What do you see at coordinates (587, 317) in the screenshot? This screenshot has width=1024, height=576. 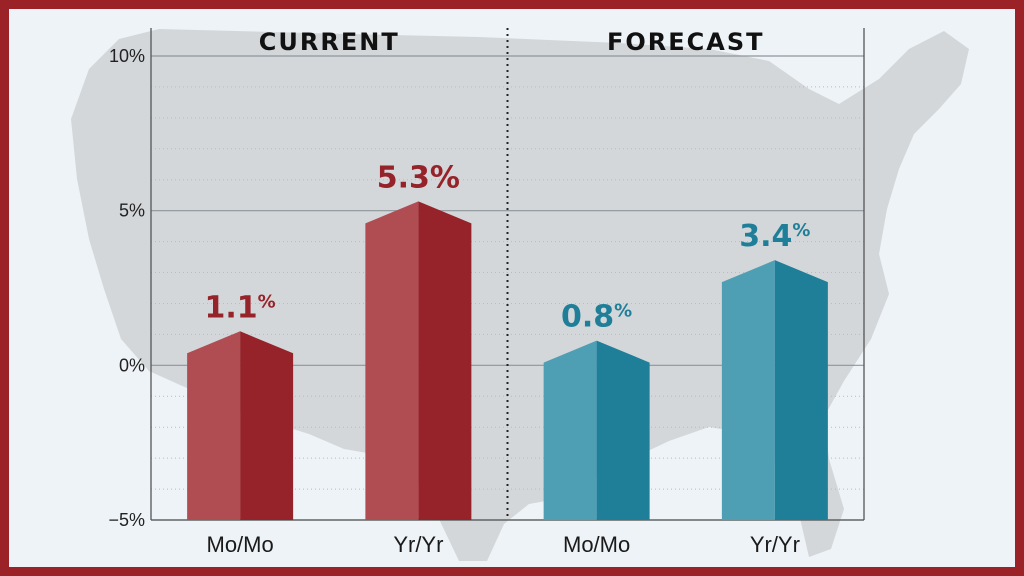 I see `data-label-value: 0.8` at bounding box center [587, 317].